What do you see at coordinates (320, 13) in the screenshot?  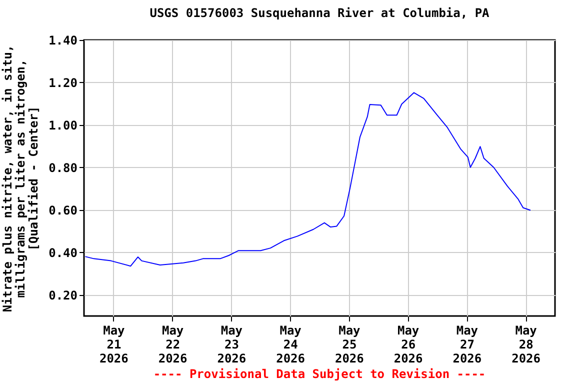 I see `chart-title: USGS 01576003 Susquehanna River at Columbia, PA` at bounding box center [320, 13].